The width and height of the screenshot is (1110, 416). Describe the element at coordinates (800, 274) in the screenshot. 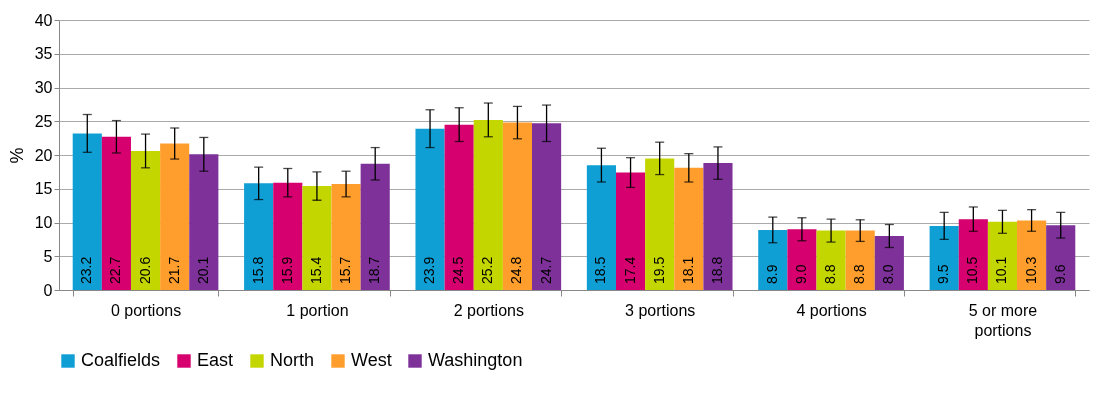

I see `data-label: 9.0` at that location.